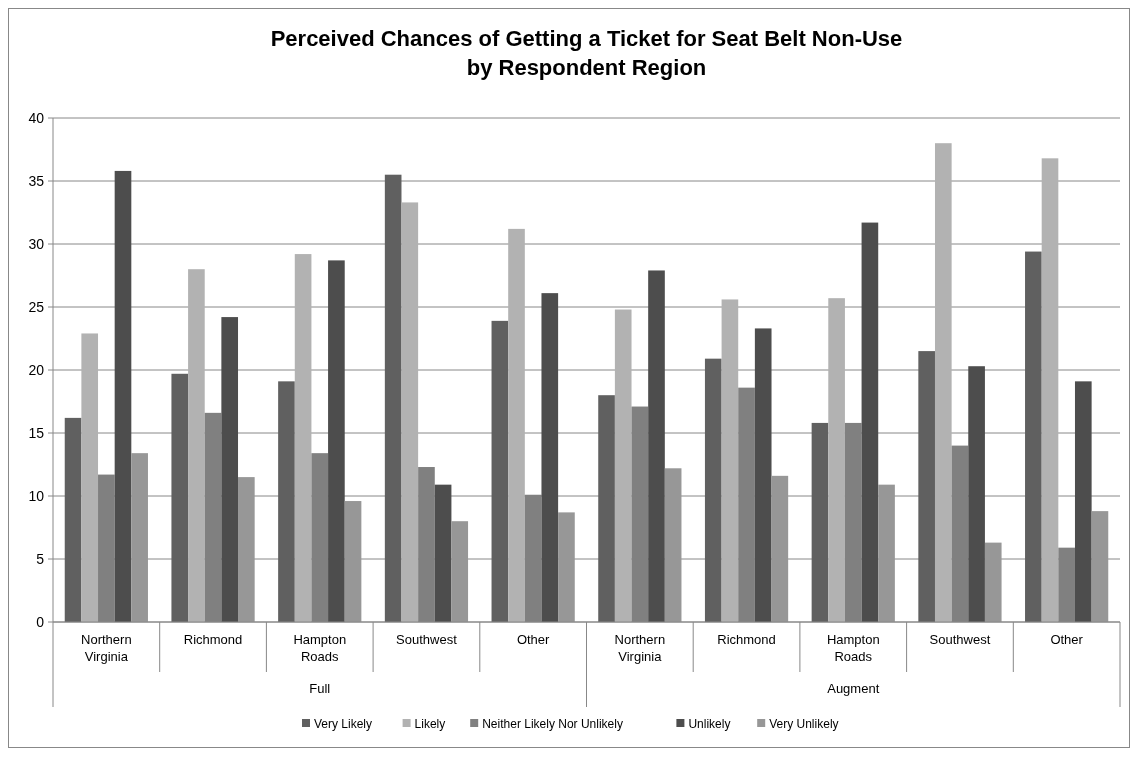  I want to click on y-tick-label: 25, so click(36, 306).